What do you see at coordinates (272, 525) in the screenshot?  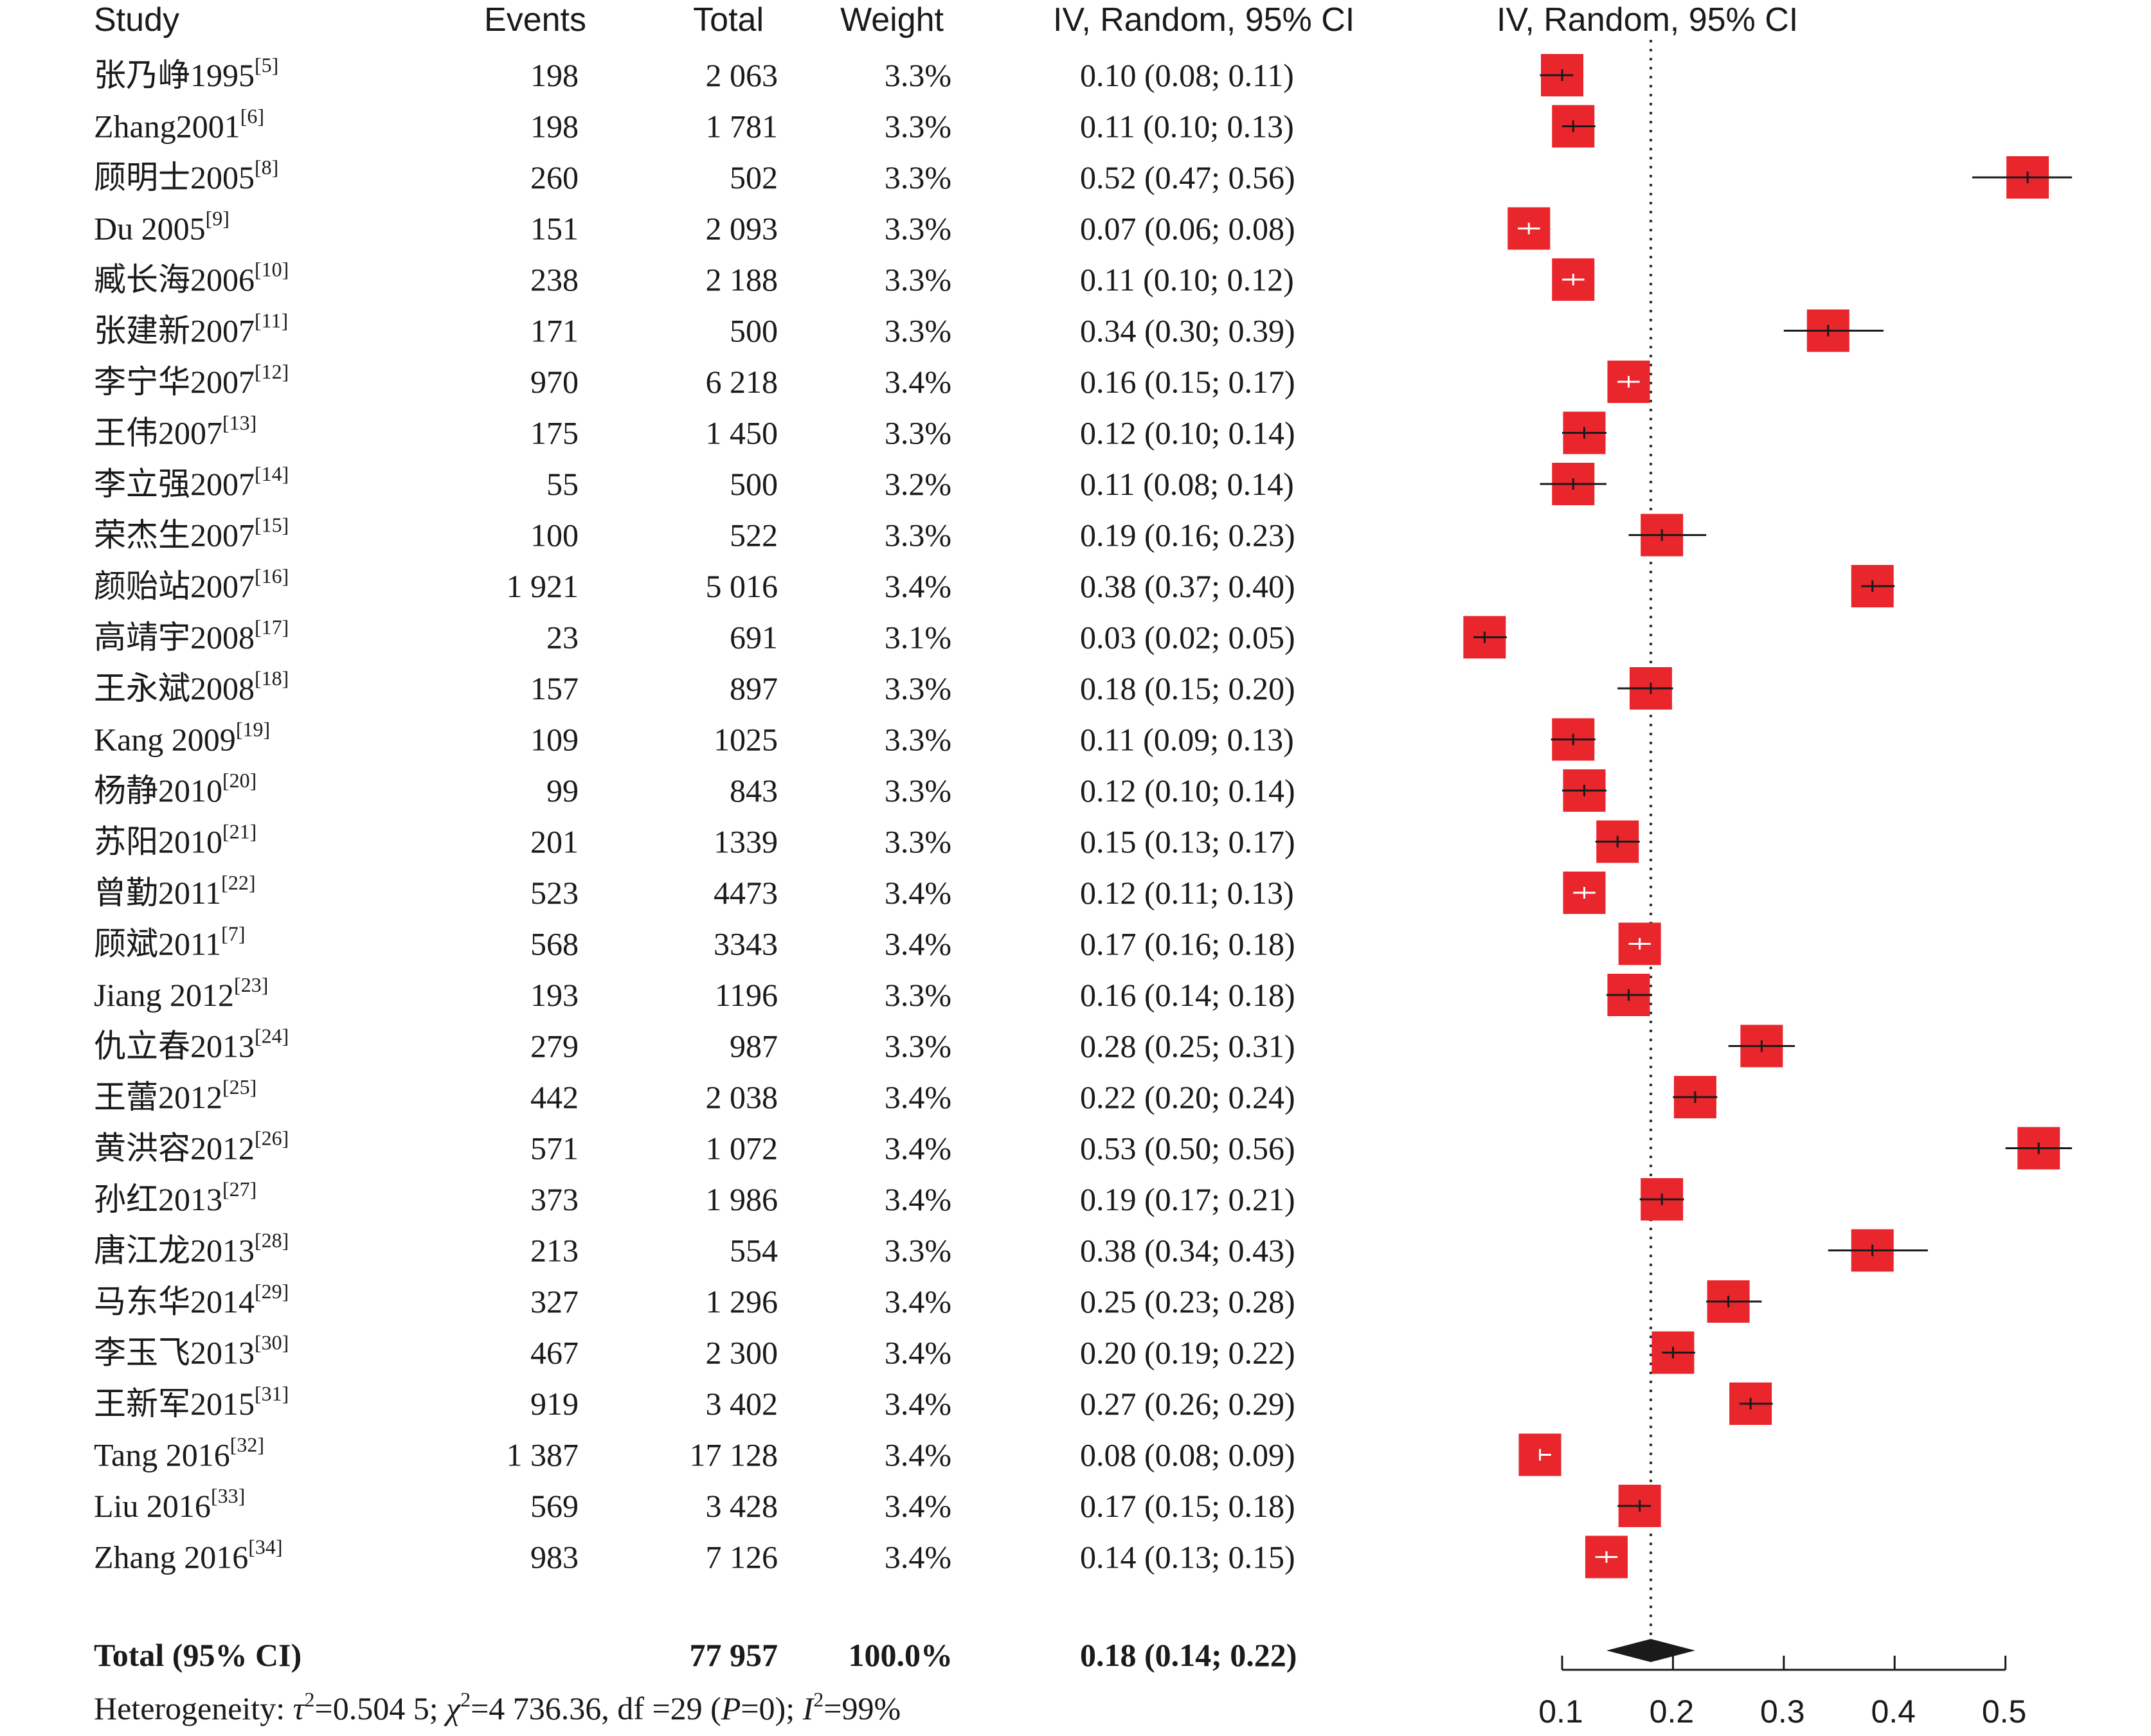 I see `study-ref: [15]` at bounding box center [272, 525].